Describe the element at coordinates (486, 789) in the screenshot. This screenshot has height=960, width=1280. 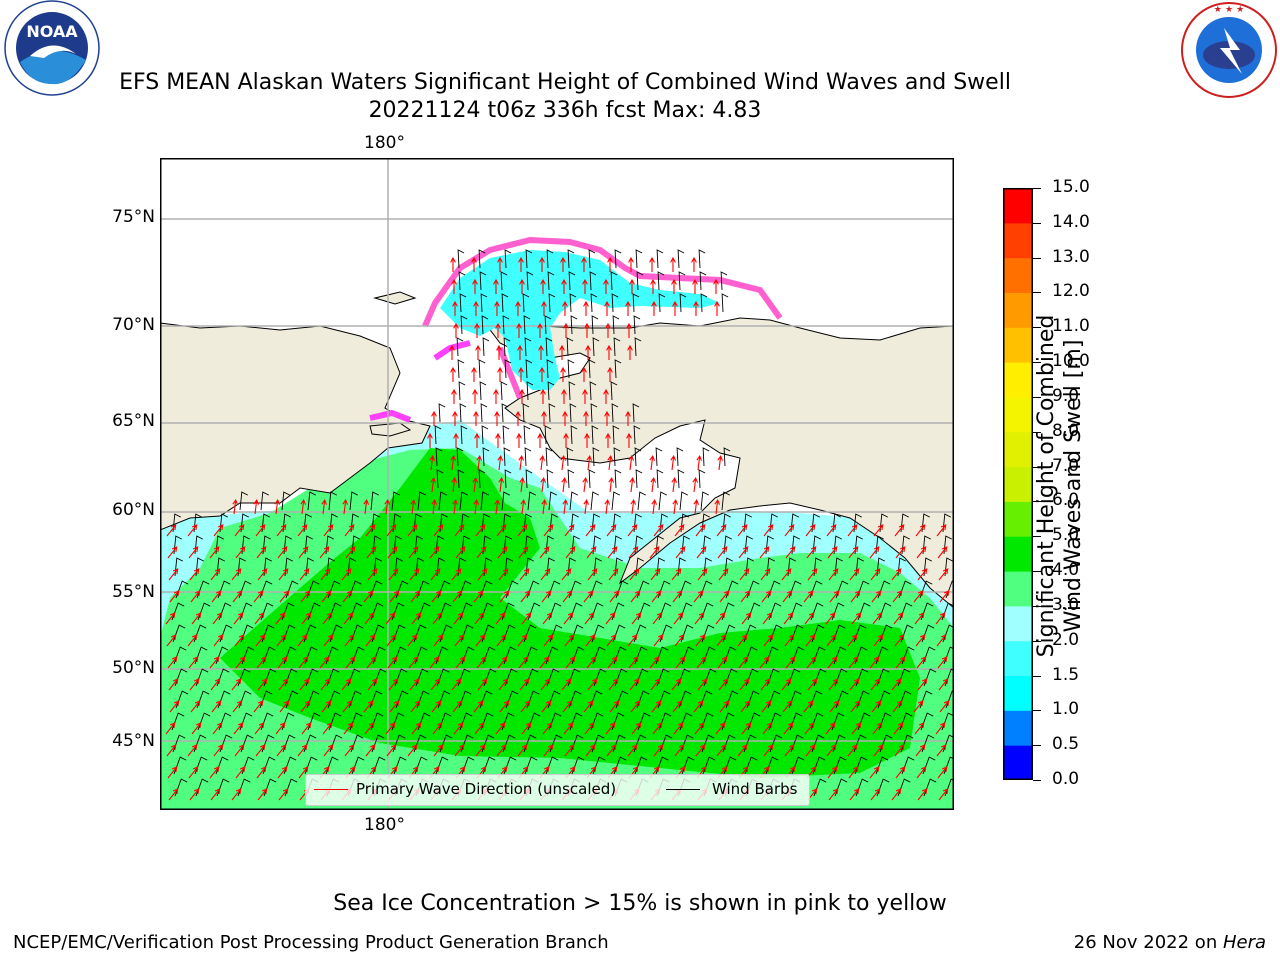
I see `legend-label-wave: Primary Wave Direction (unscaled)` at that location.